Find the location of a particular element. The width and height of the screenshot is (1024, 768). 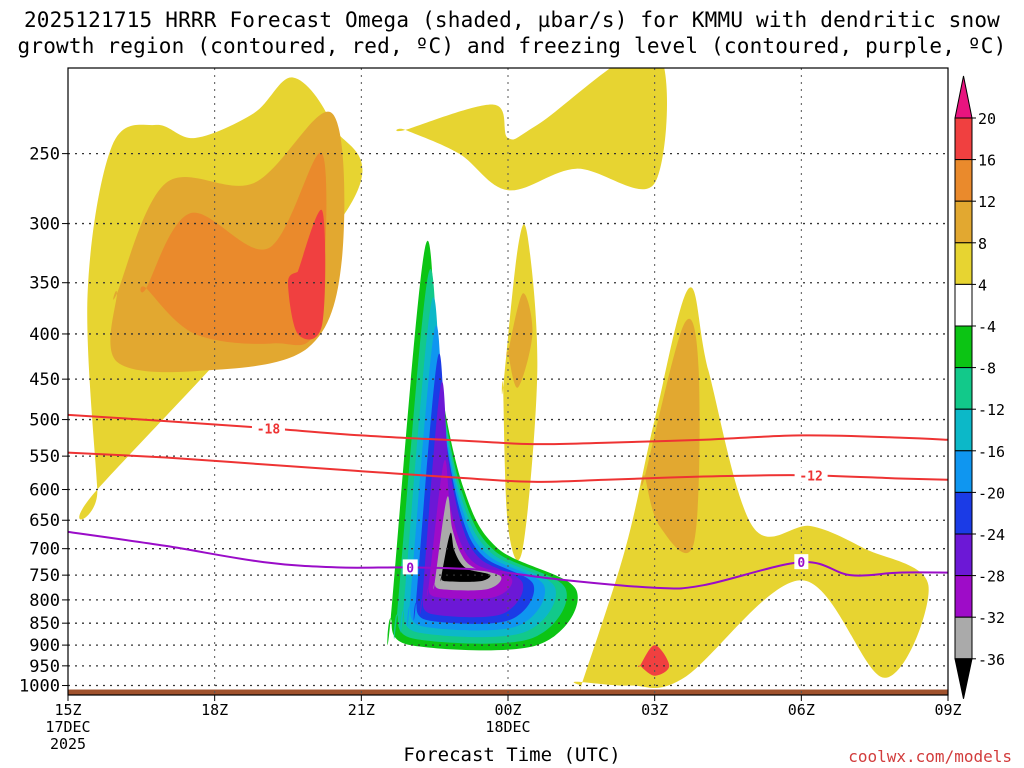

colorbar: 20 16 12 8 4 -4 -8 -12 -16 -20 -24 -28 -32 -36 is located at coordinates (979, 387).